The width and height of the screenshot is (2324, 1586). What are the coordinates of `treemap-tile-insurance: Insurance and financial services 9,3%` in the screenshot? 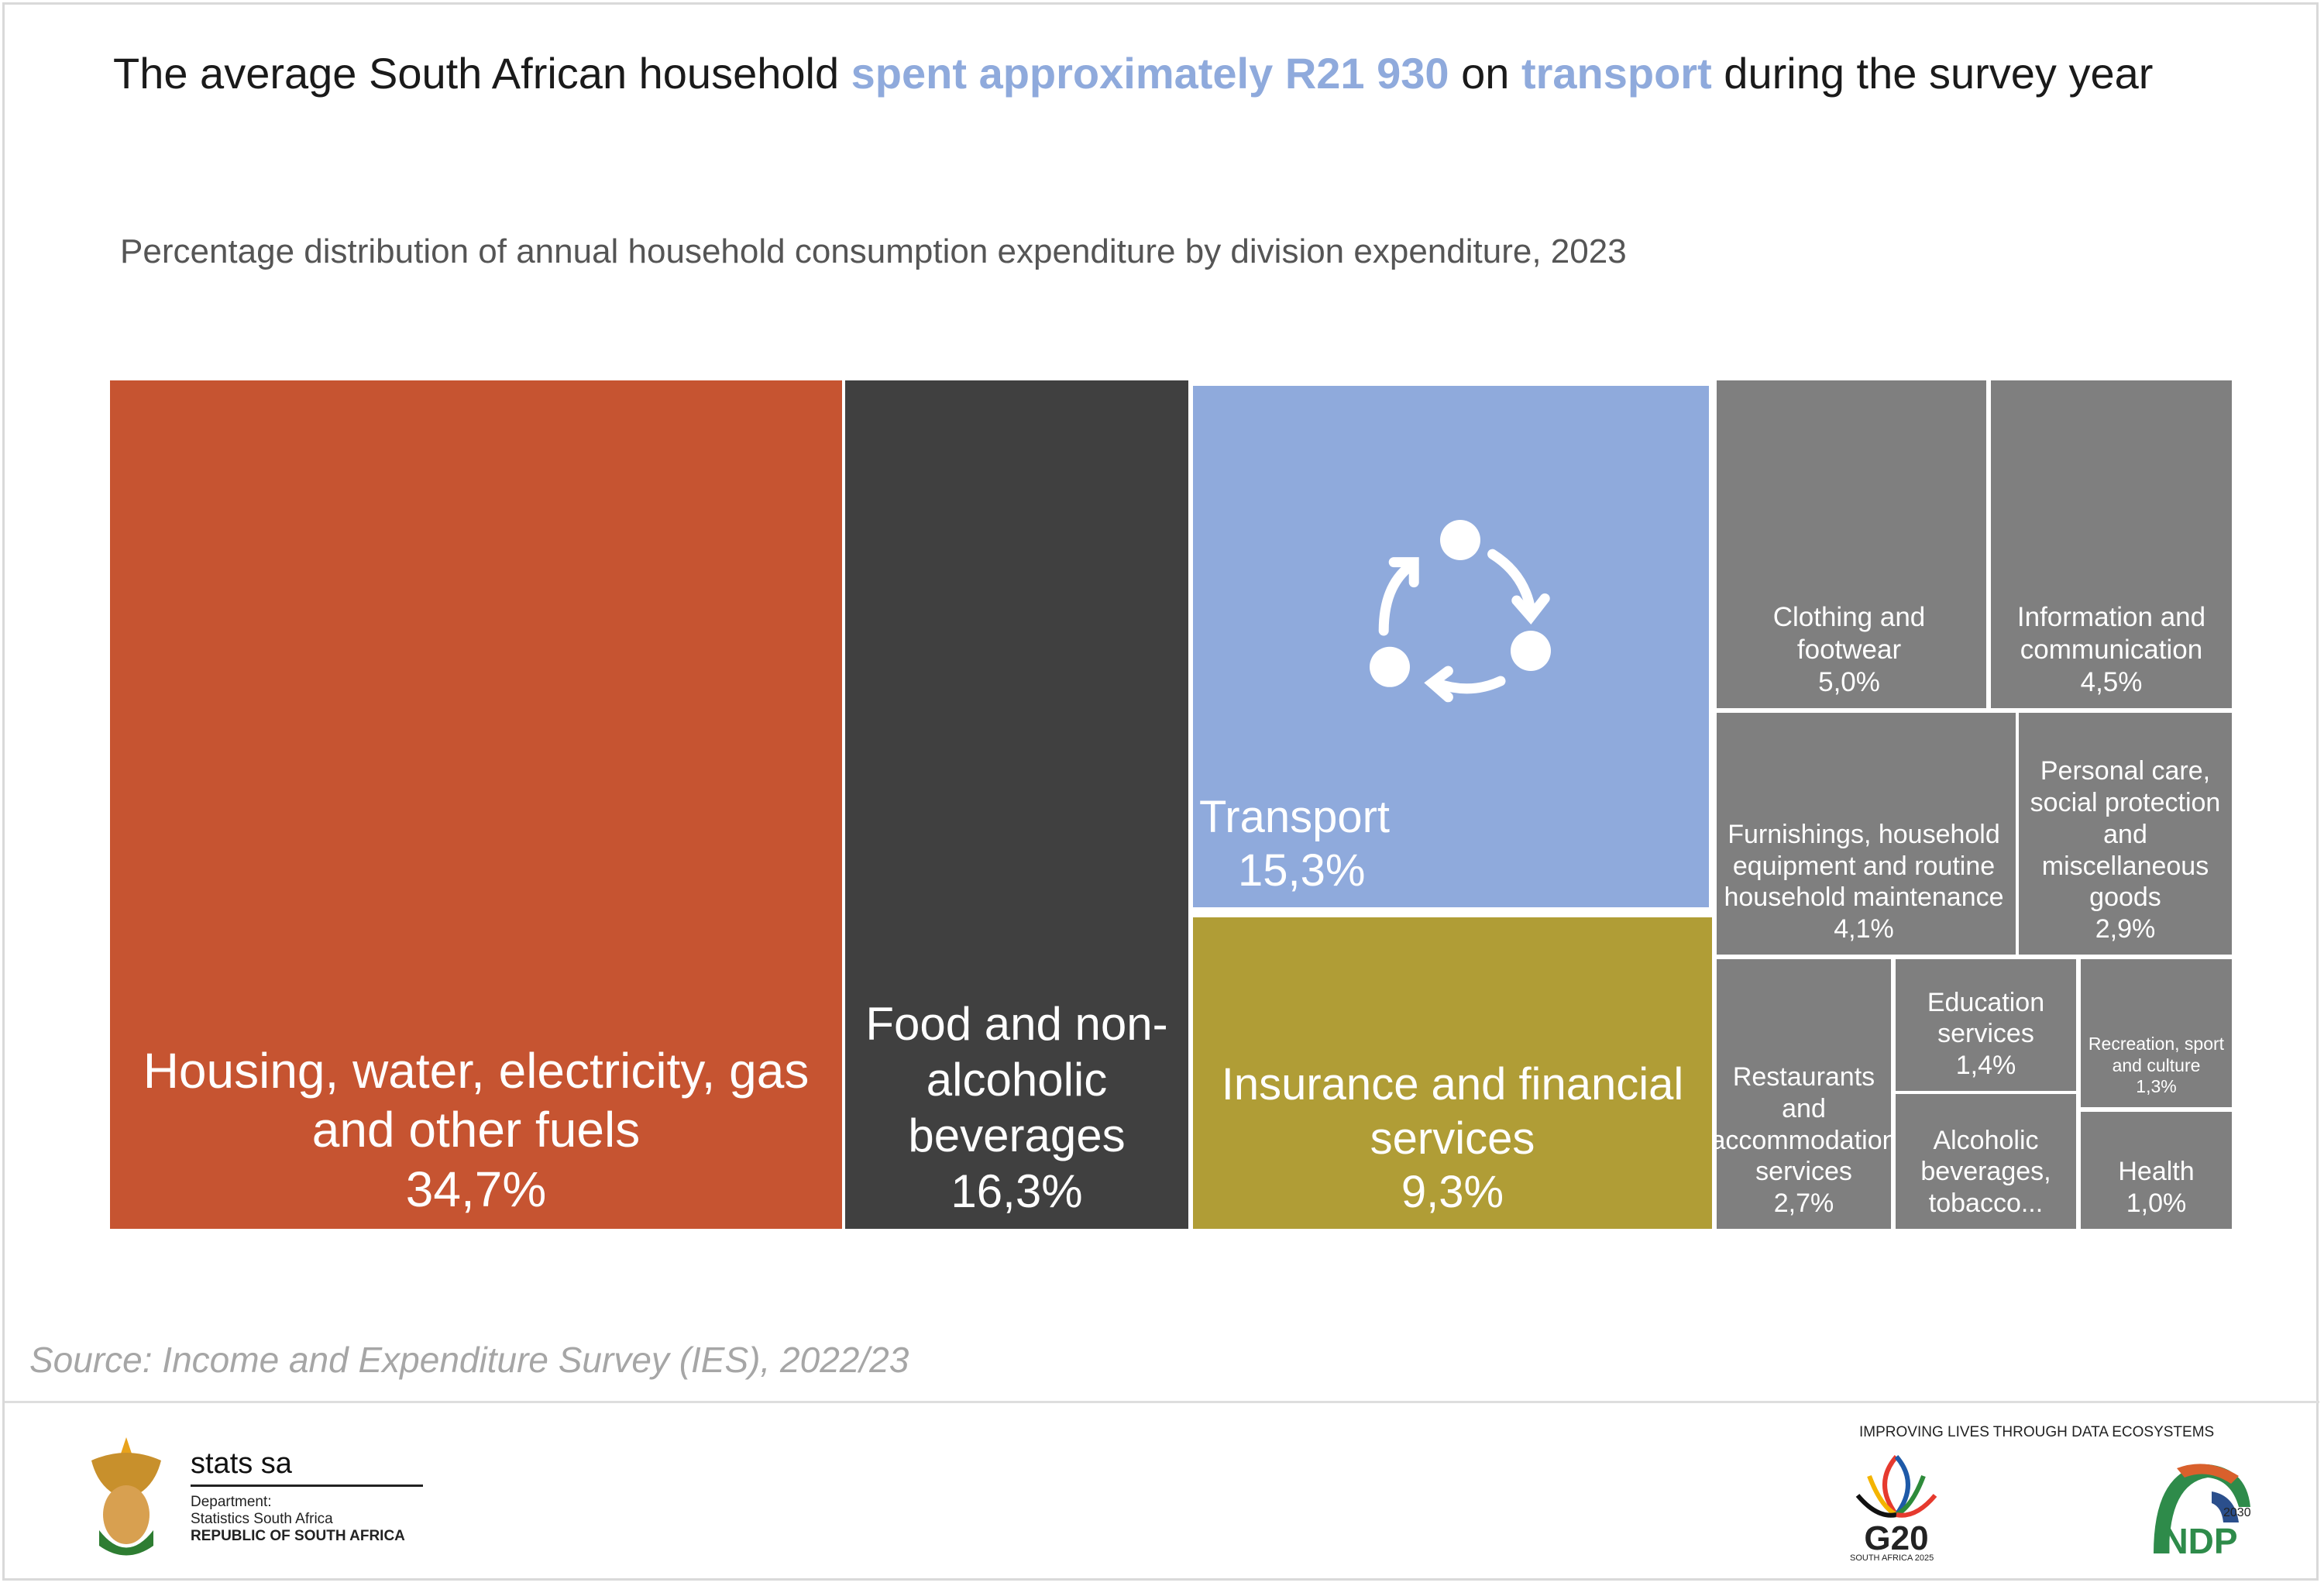 It's located at (1452, 1073).